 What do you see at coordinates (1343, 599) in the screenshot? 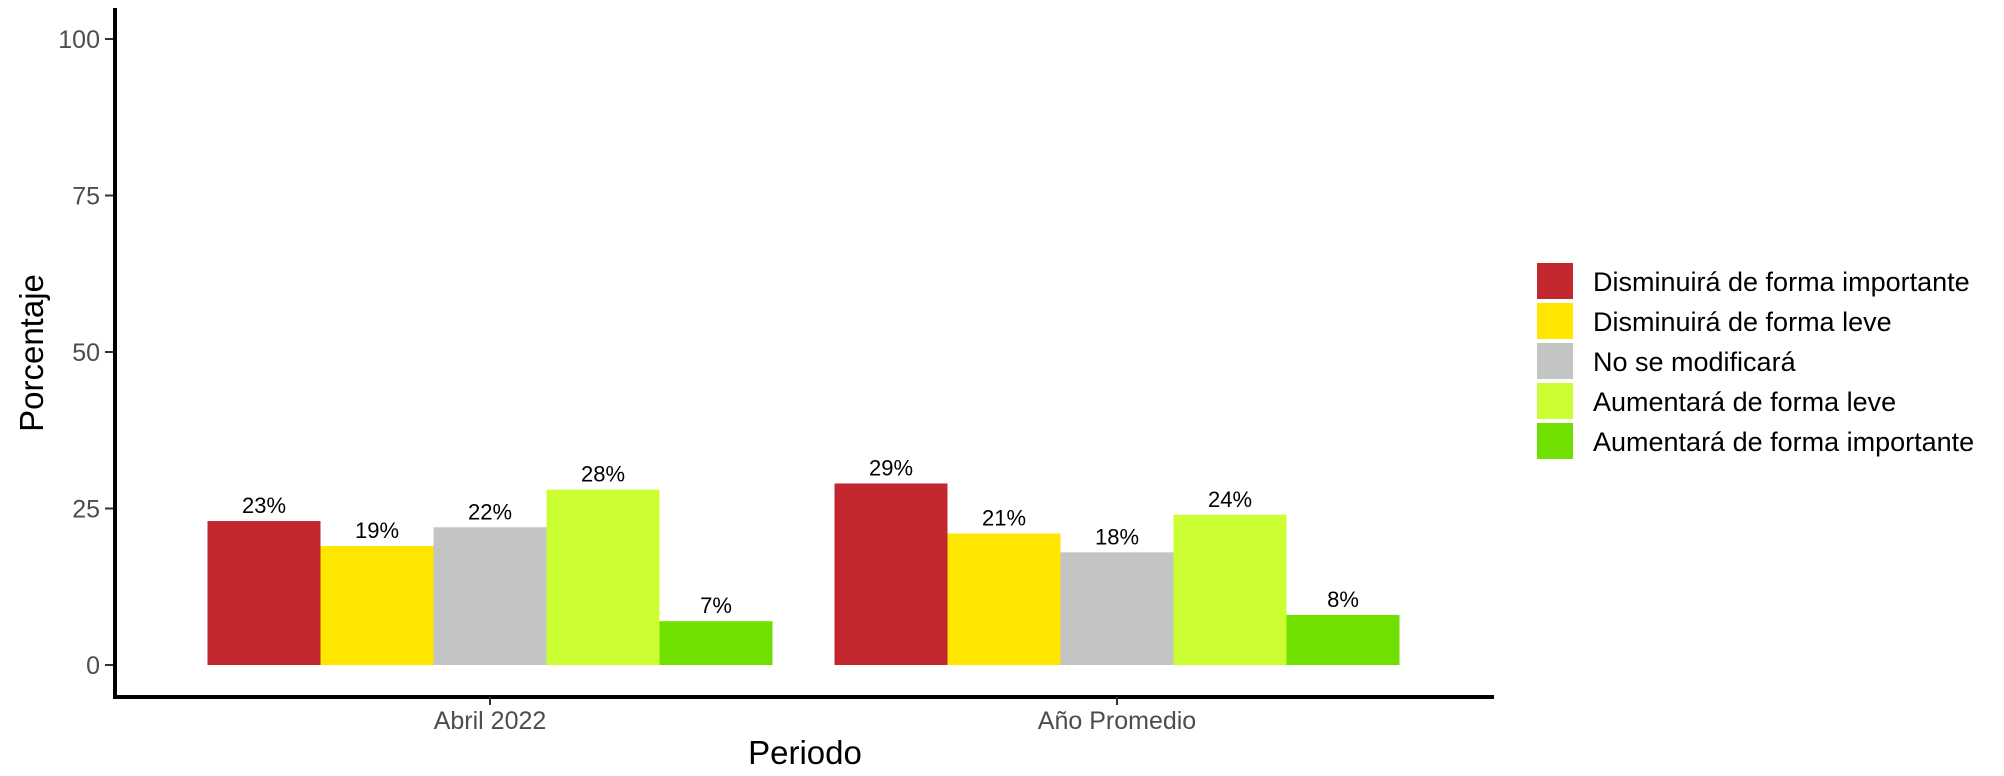
I see `bar-value-label: 8%` at bounding box center [1343, 599].